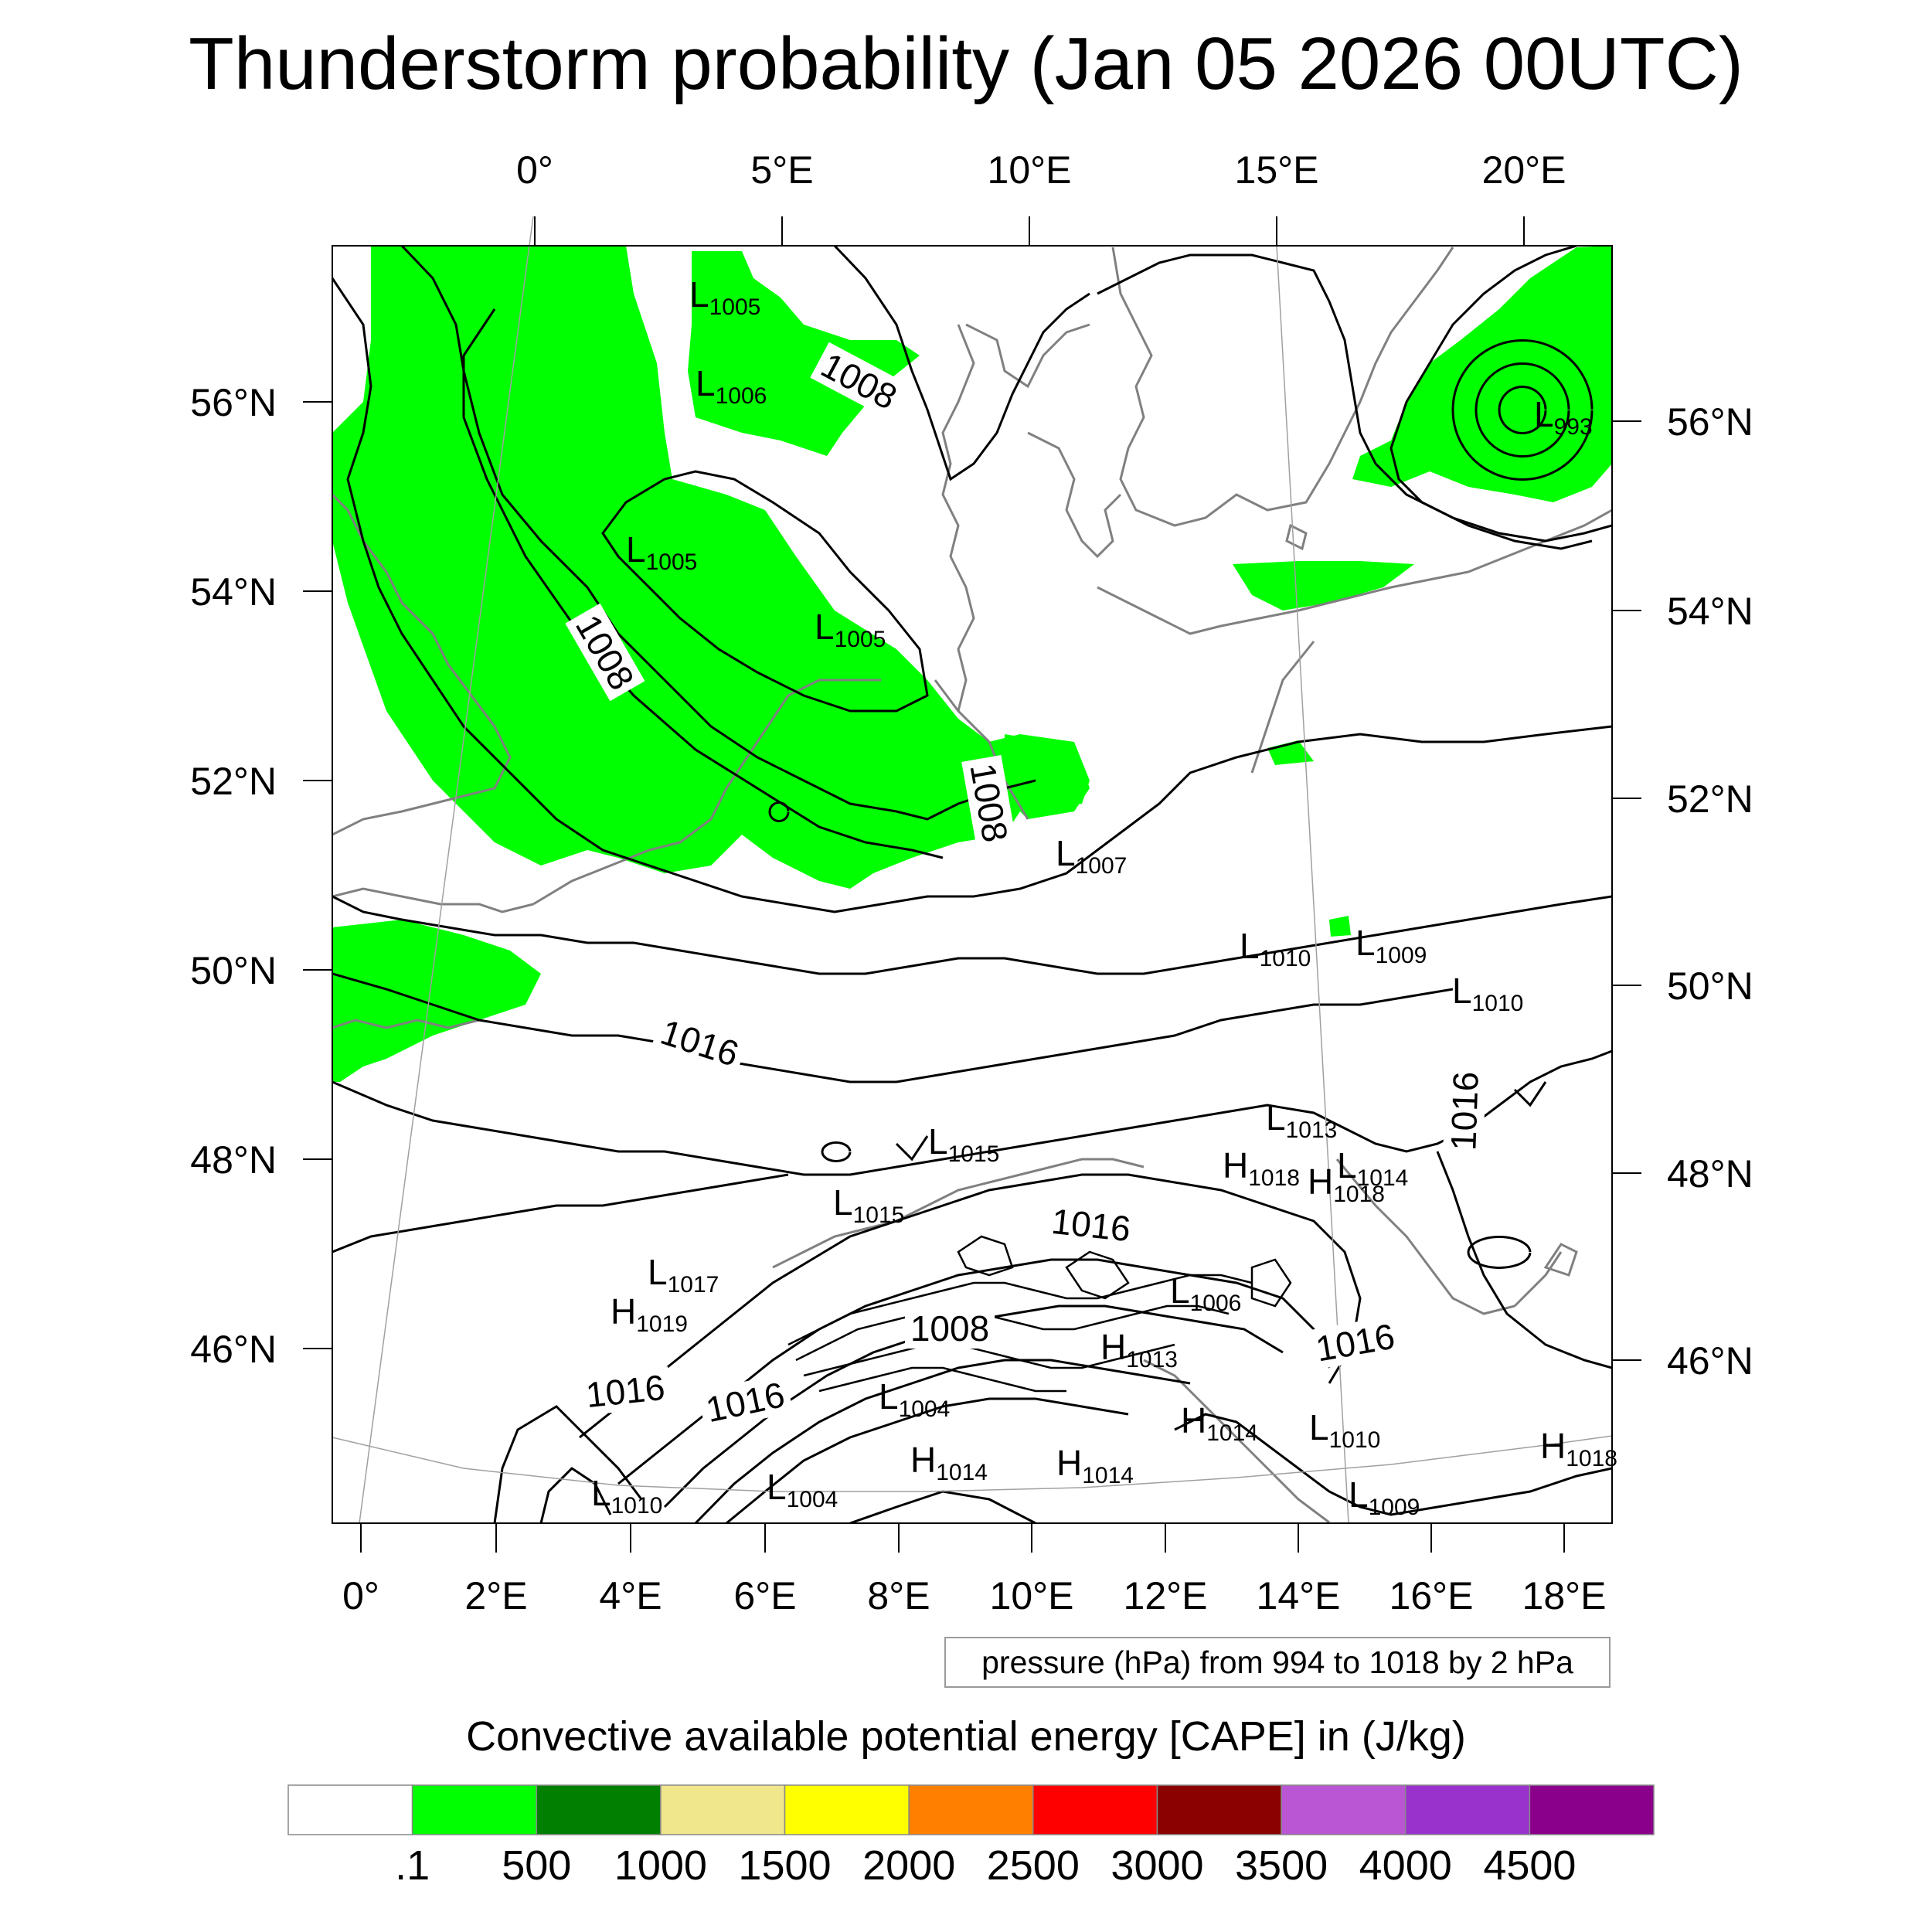  I want to click on colorbar-label: 2500, so click(1034, 1866).